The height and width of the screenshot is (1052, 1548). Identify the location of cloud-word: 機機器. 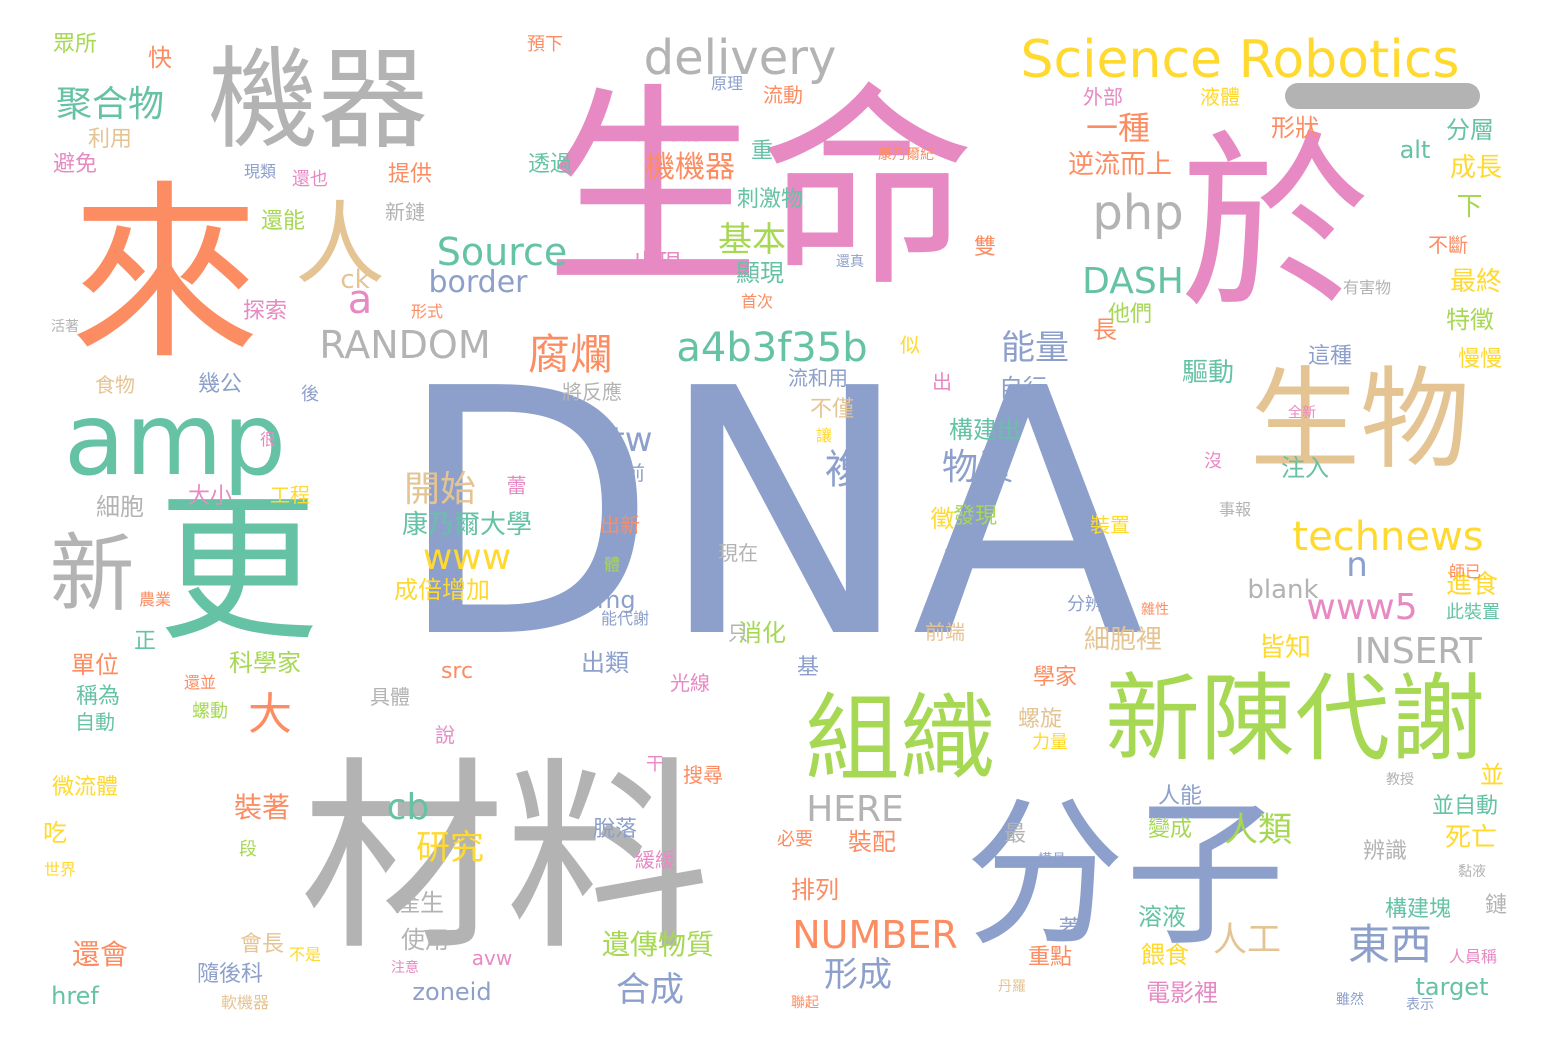
(690, 167).